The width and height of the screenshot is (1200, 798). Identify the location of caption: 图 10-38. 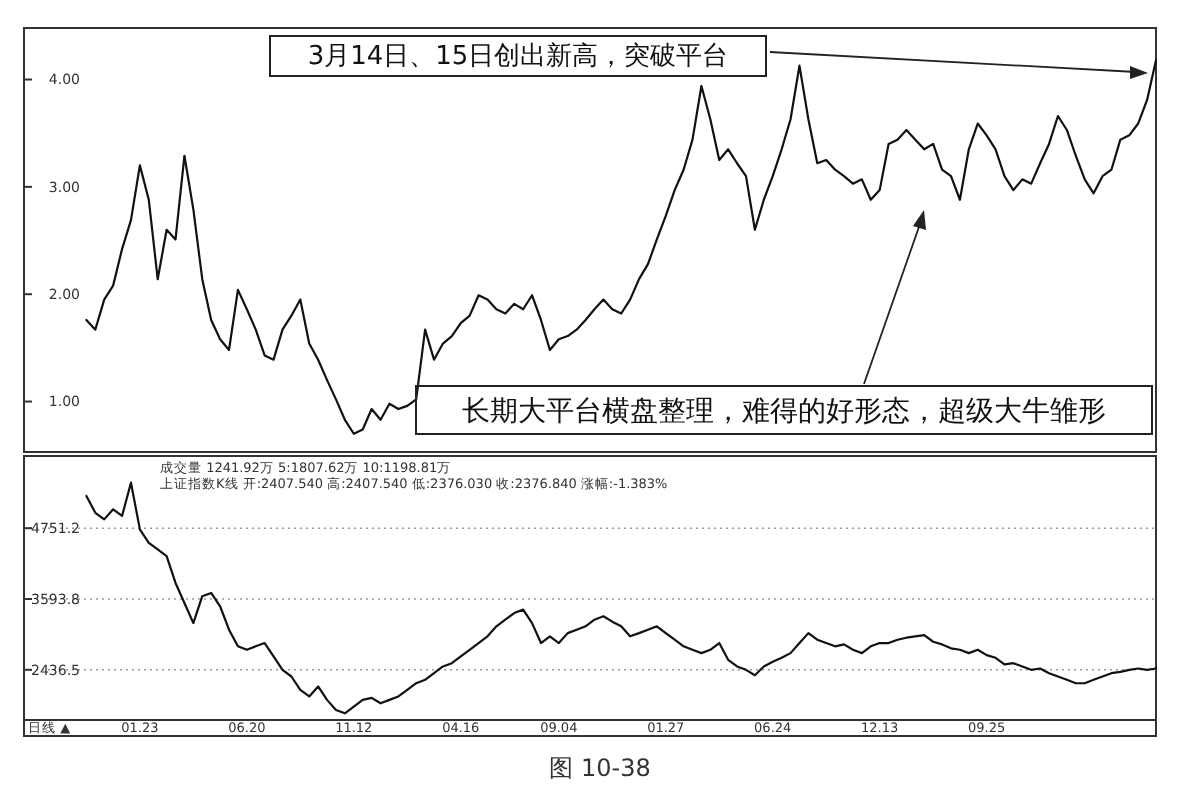
(600, 768).